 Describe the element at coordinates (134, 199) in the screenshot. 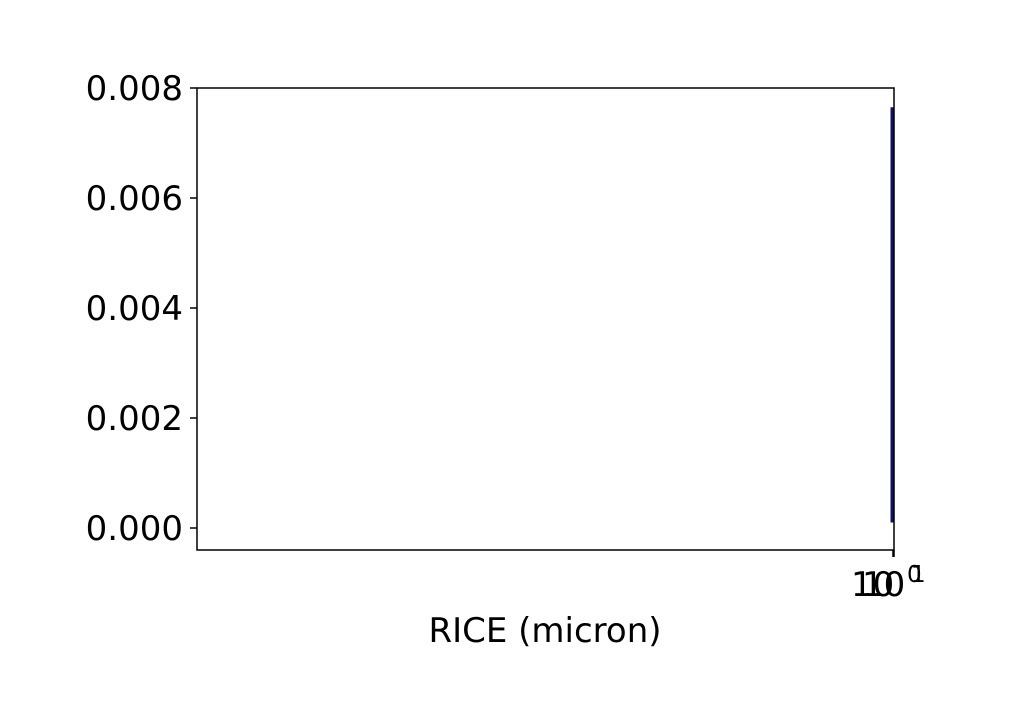

I see `y-tick-label: 0.006` at that location.